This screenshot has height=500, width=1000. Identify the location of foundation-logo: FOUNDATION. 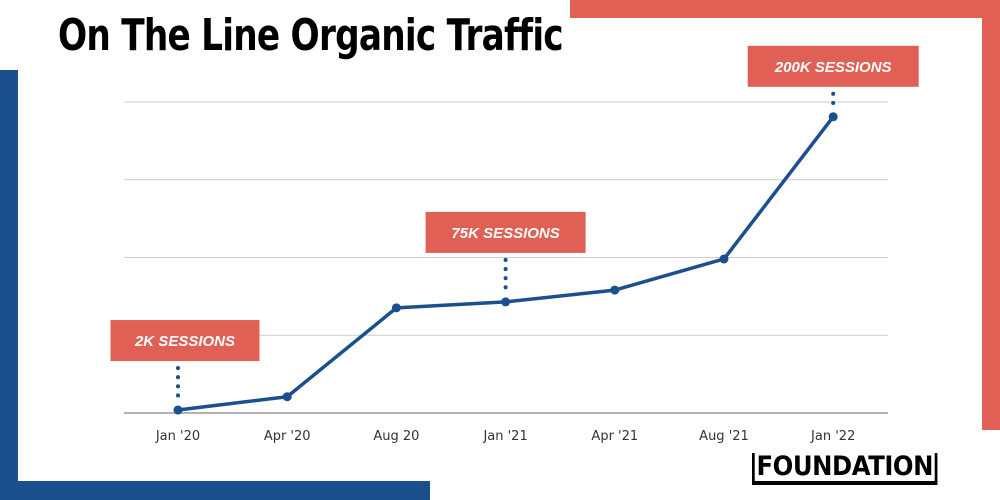
(845, 469).